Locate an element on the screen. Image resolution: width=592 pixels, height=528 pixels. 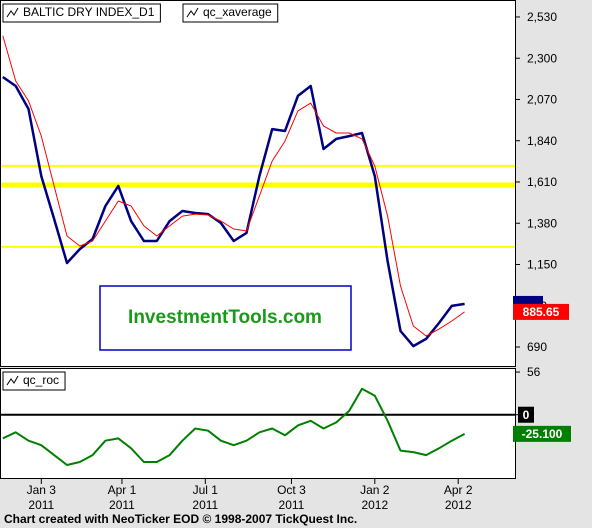
y-tick-label: 0 is located at coordinates (526, 415).